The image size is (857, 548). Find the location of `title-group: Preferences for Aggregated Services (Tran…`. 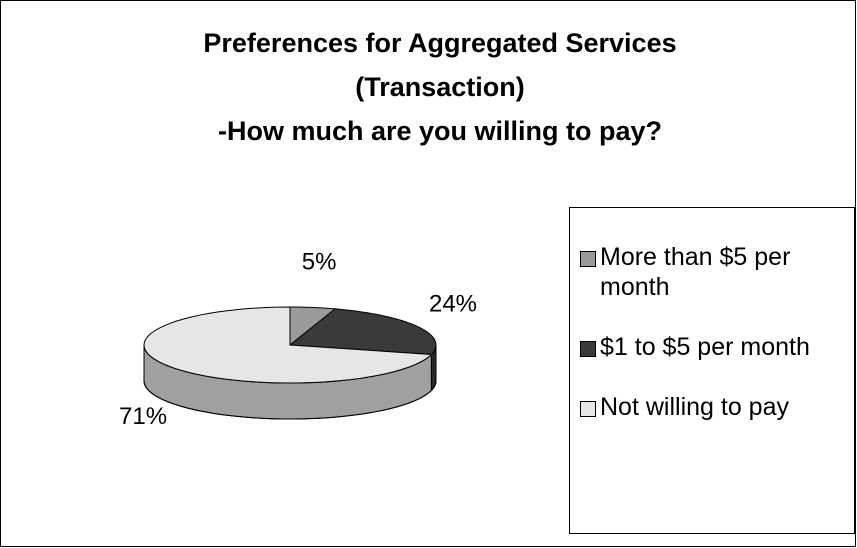

title-group: Preferences for Aggregated Services (Tran… is located at coordinates (439, 87).